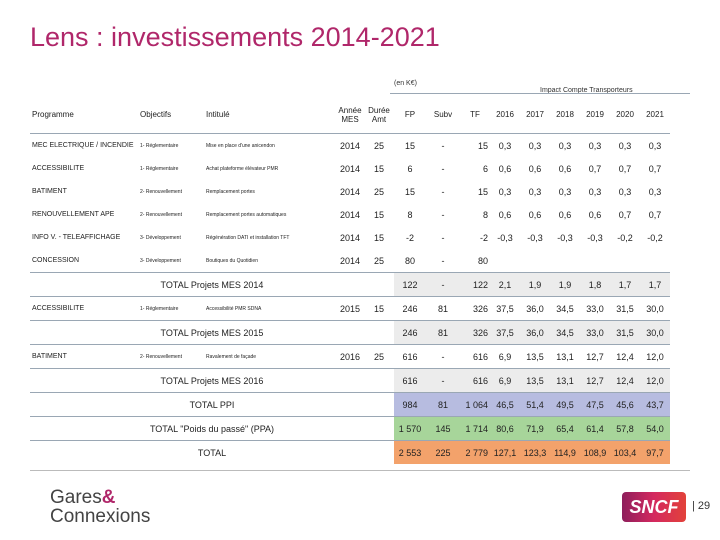 The width and height of the screenshot is (720, 540). What do you see at coordinates (409, 237) in the screenshot?
I see `row-fp: -2` at bounding box center [409, 237].